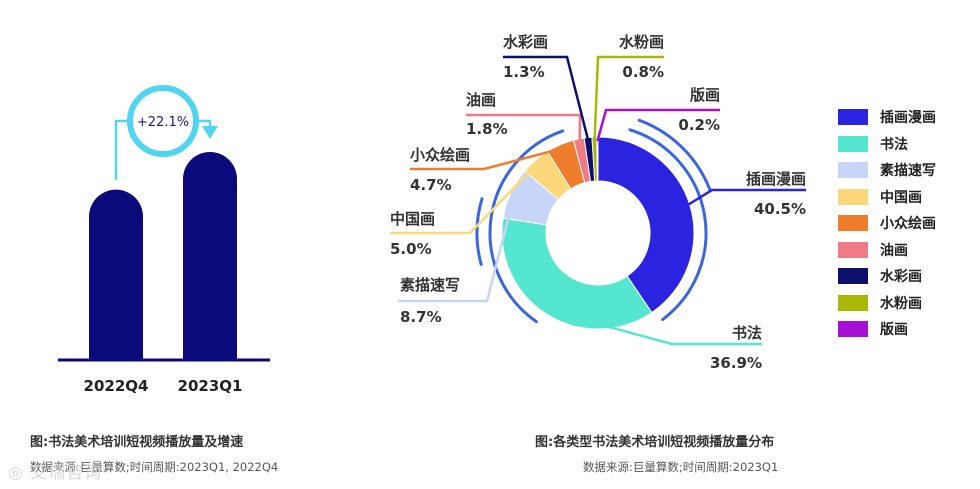 Image resolution: width=980 pixels, height=489 pixels. Describe the element at coordinates (908, 171) in the screenshot. I see `legend-label: 素描速写` at that location.